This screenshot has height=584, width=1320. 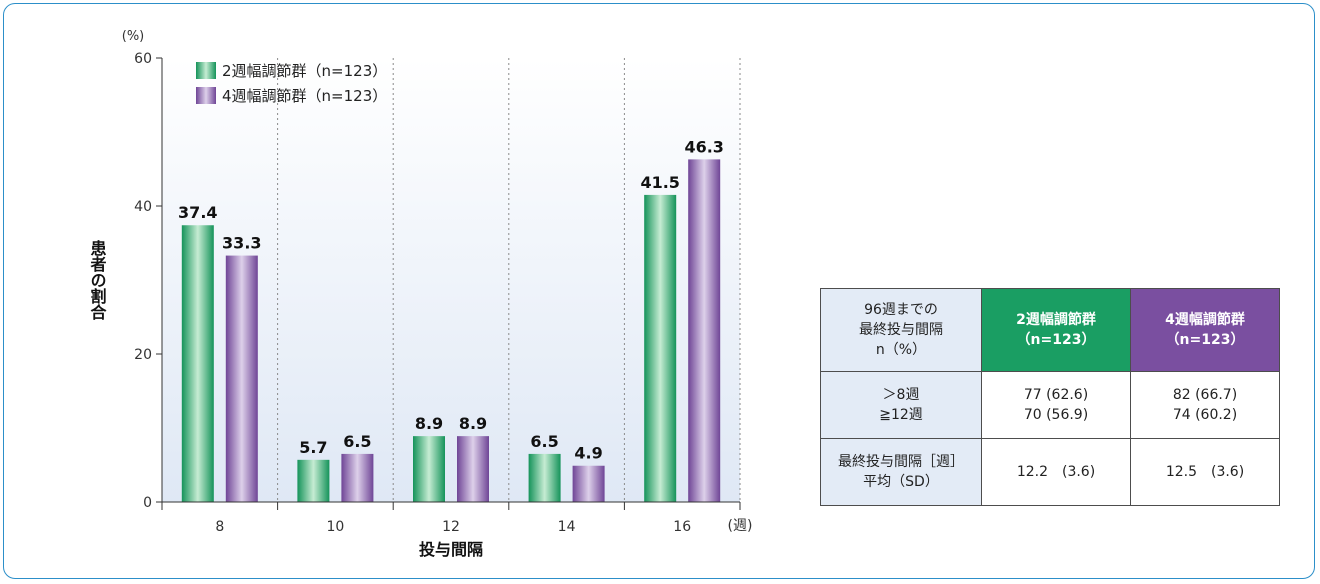 What do you see at coordinates (1056, 405) in the screenshot?
I see `row1-group1-cell: 77 (62.6) 70 (56.9)` at bounding box center [1056, 405].